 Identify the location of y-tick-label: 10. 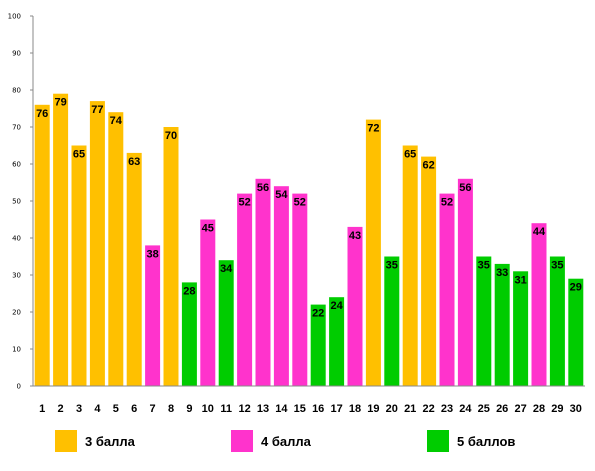
(16, 350).